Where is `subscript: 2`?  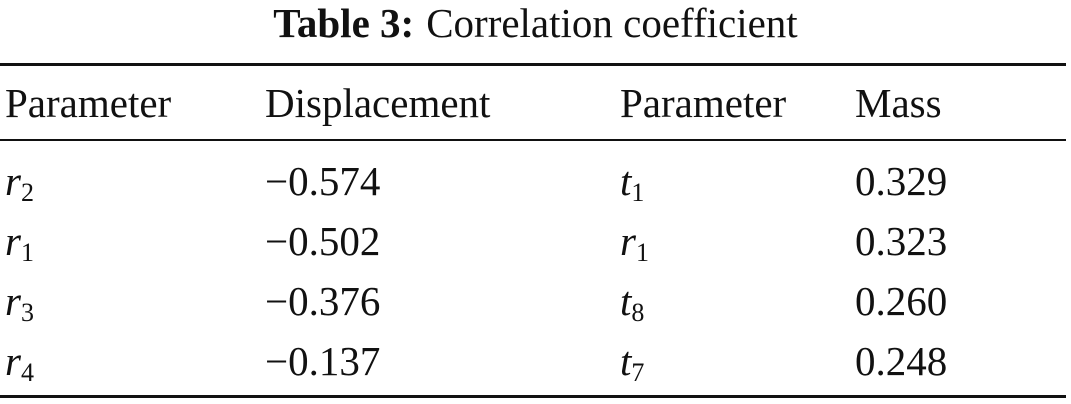
subscript: 2 is located at coordinates (27, 192).